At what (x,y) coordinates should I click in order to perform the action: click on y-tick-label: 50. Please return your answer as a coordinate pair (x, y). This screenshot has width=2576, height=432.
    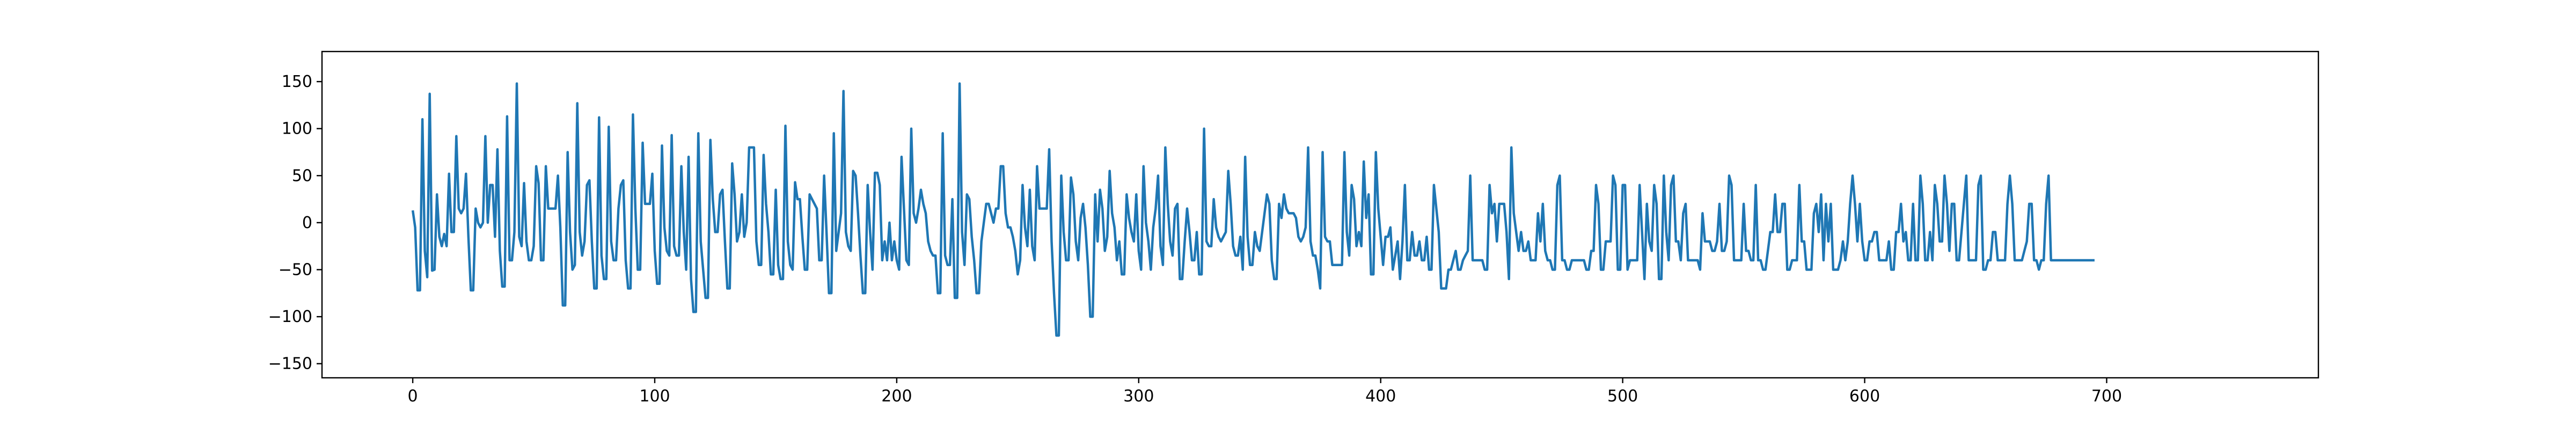
    Looking at the image, I should click on (302, 175).